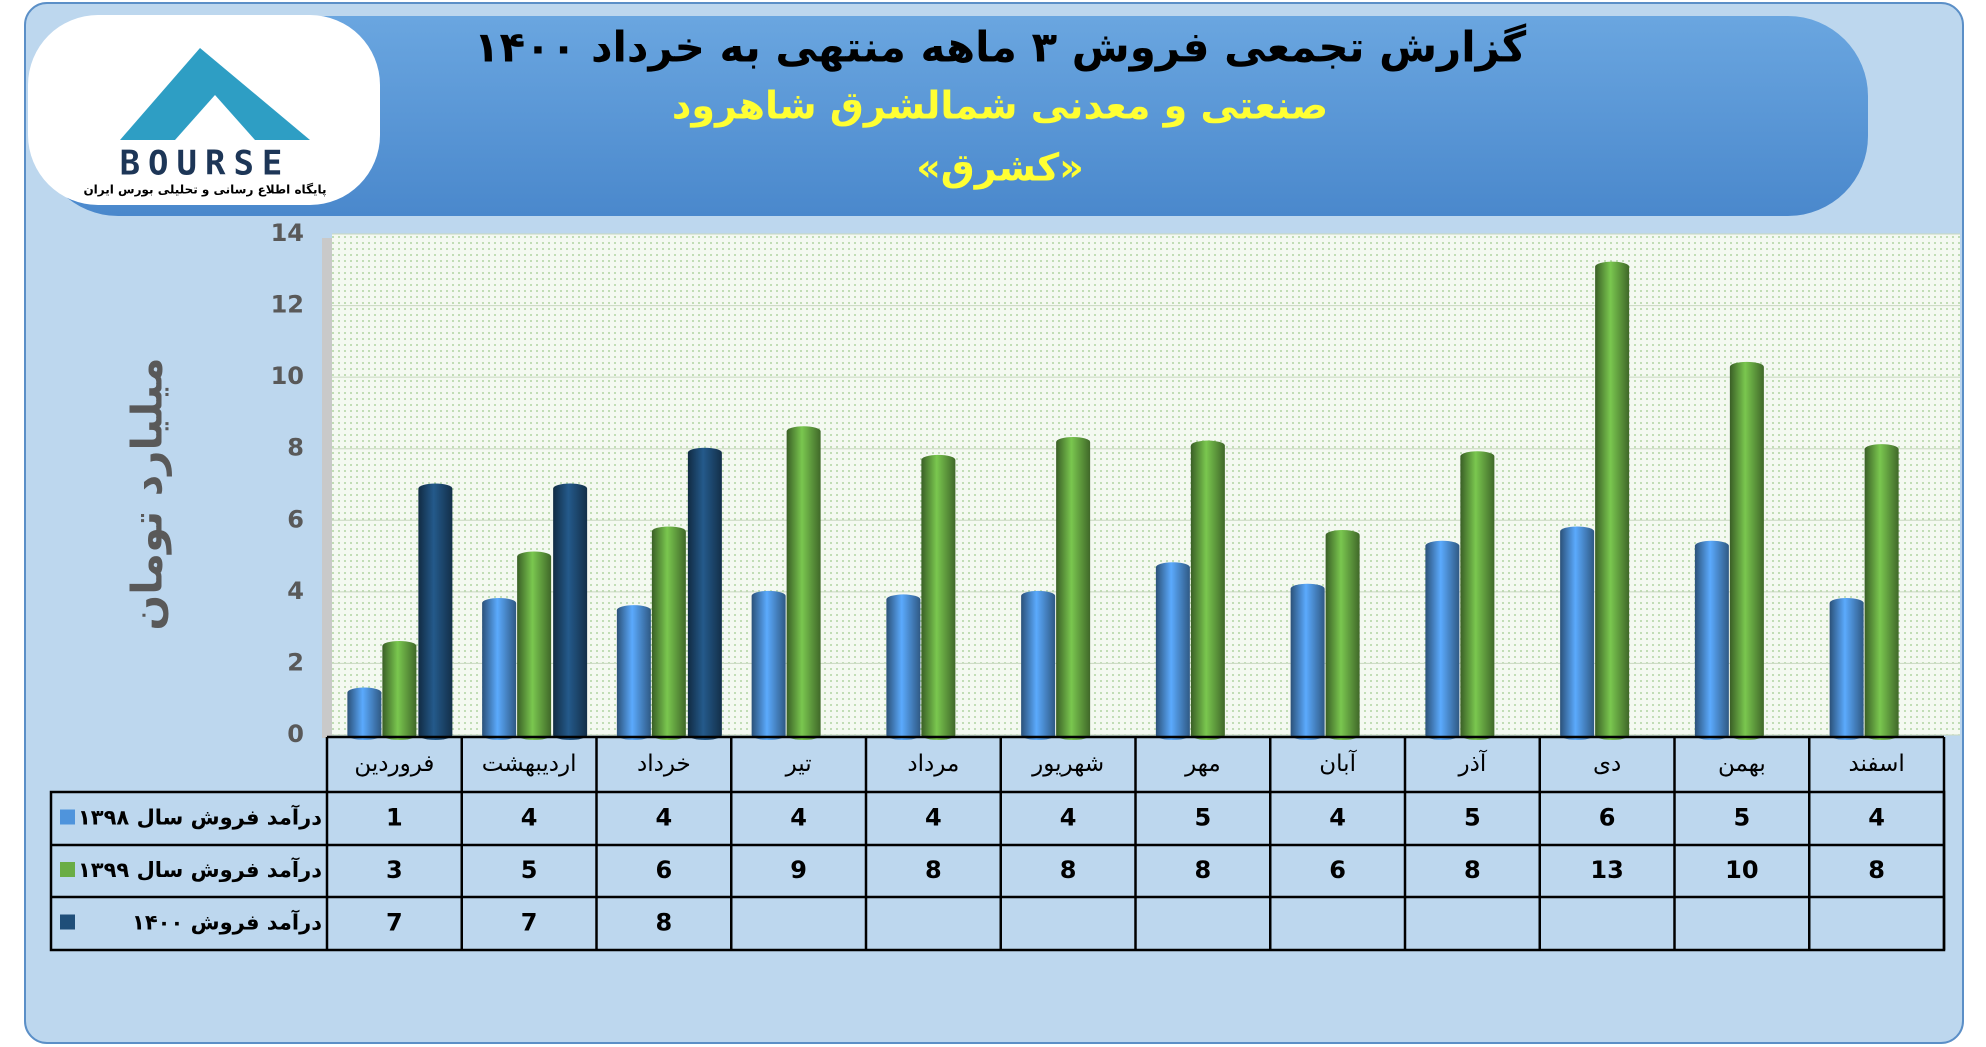  I want to click on chart-subtitle: صنعتی و معدنی شمالشرق شاهرود, so click(1000, 106).